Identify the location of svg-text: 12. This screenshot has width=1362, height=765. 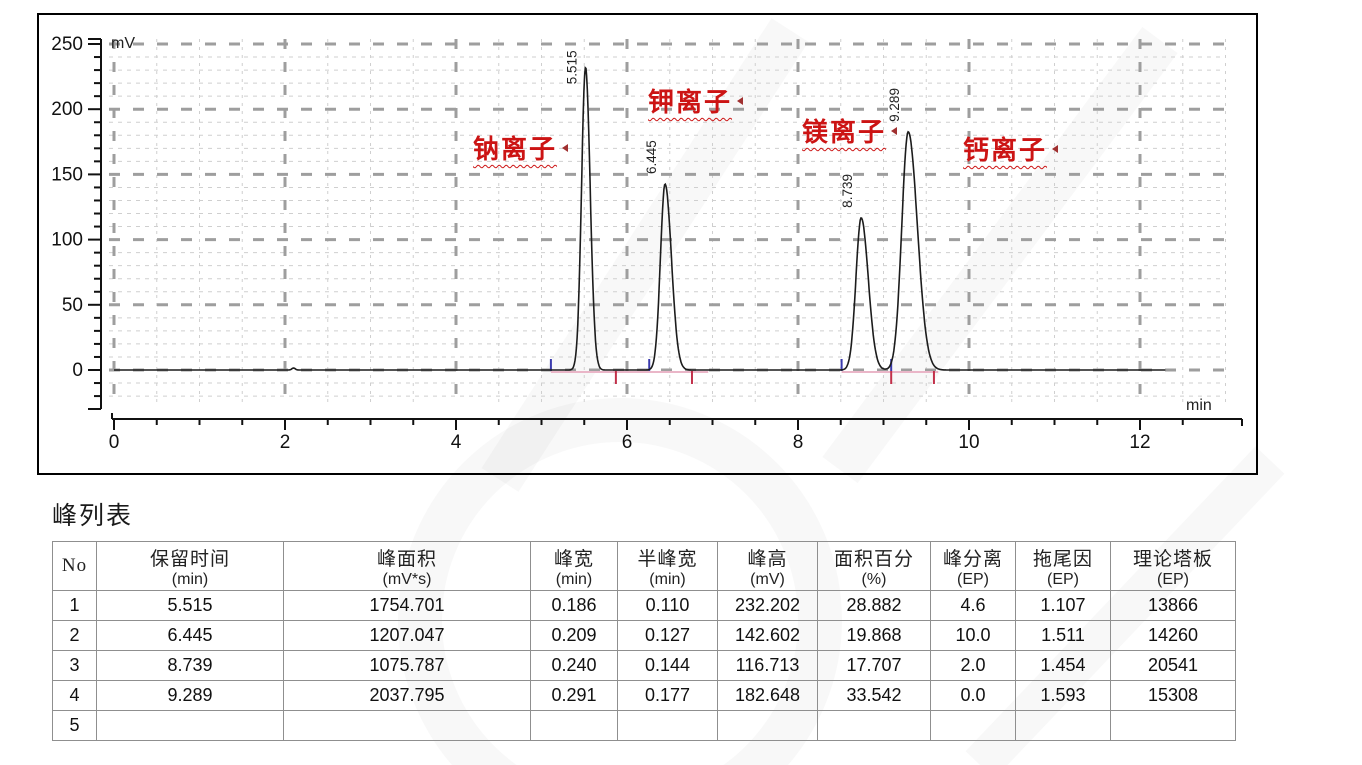
(1139, 442).